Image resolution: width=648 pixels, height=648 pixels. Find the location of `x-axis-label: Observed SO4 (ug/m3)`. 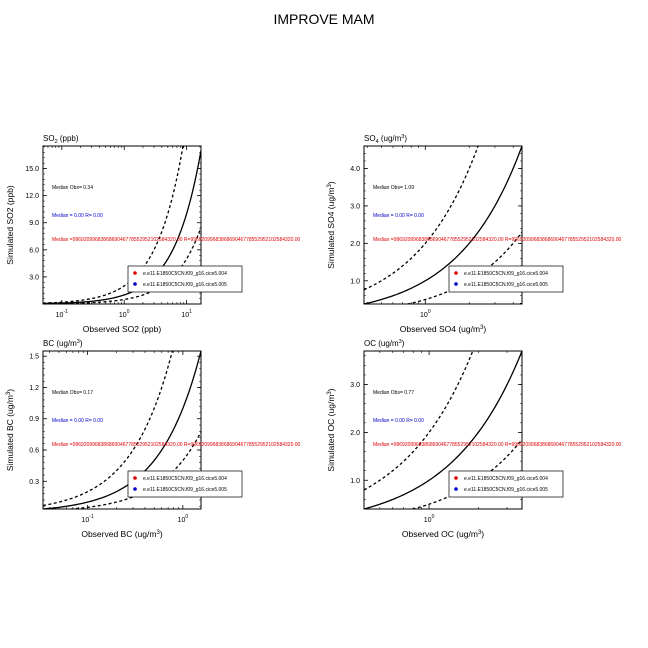

x-axis-label: Observed SO4 (ug/m3) is located at coordinates (443, 329).